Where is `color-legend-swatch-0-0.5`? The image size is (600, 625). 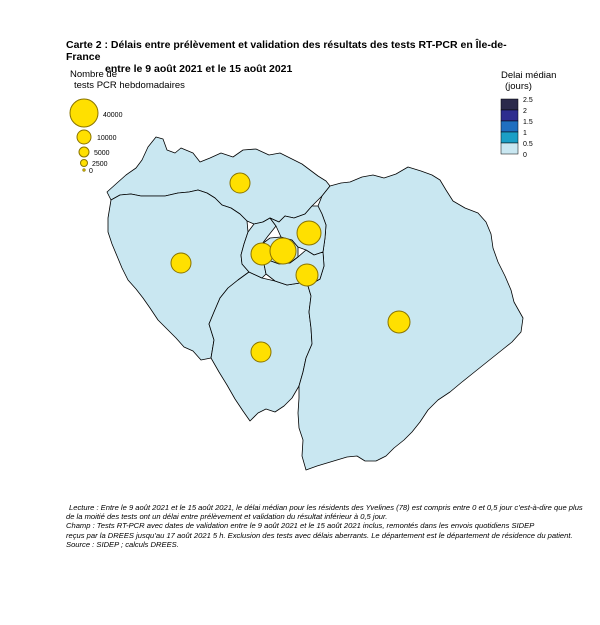 color-legend-swatch-0-0.5 is located at coordinates (509, 148).